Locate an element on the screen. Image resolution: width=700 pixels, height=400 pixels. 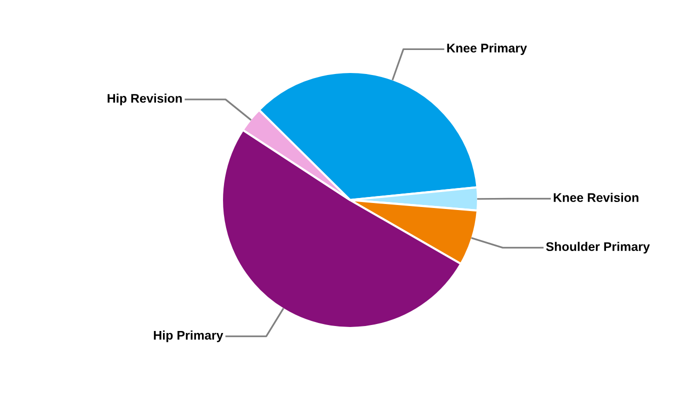
slice-label: Hip Primary is located at coordinates (189, 336).